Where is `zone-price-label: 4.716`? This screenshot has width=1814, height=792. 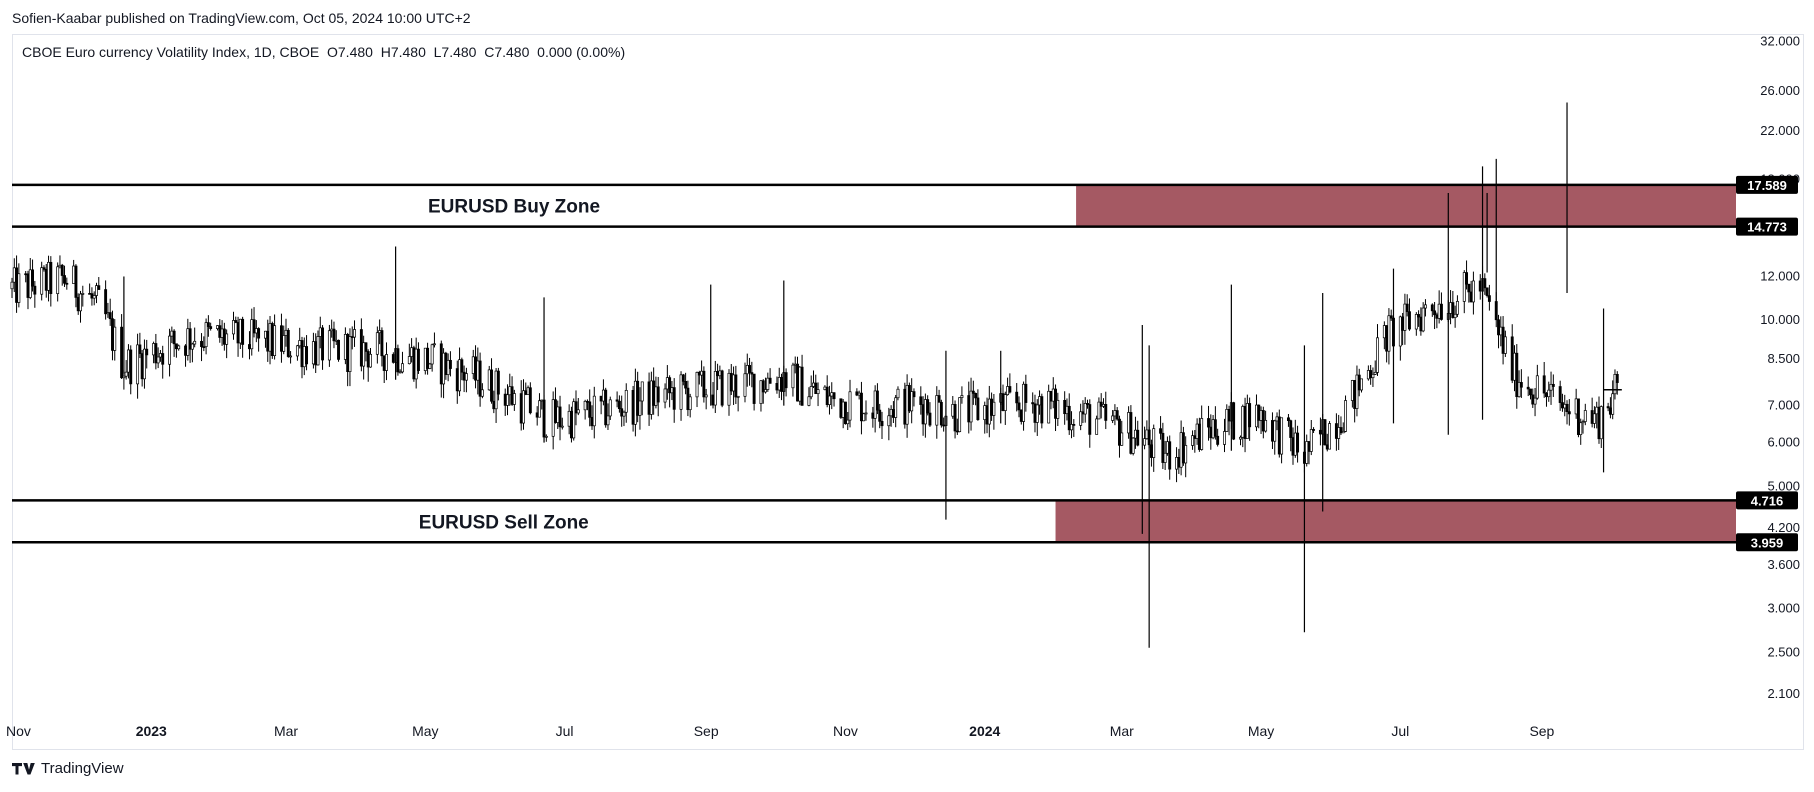
zone-price-label: 4.716 is located at coordinates (1767, 500).